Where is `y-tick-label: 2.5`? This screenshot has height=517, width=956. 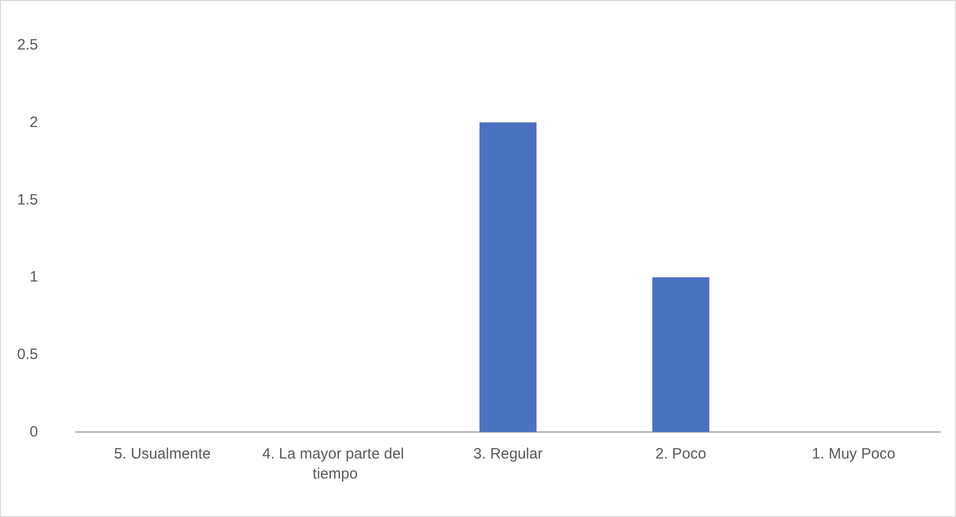
y-tick-label: 2.5 is located at coordinates (27, 45).